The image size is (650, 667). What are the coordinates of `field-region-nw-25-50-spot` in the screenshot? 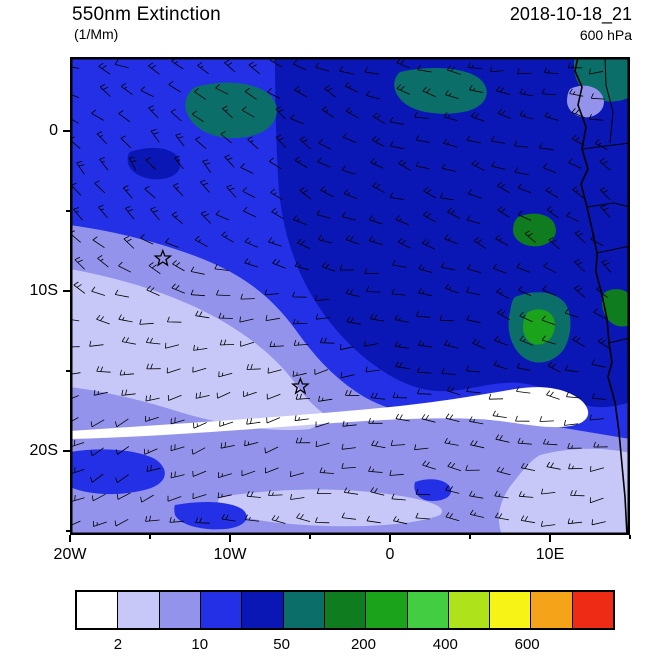 It's located at (154, 163).